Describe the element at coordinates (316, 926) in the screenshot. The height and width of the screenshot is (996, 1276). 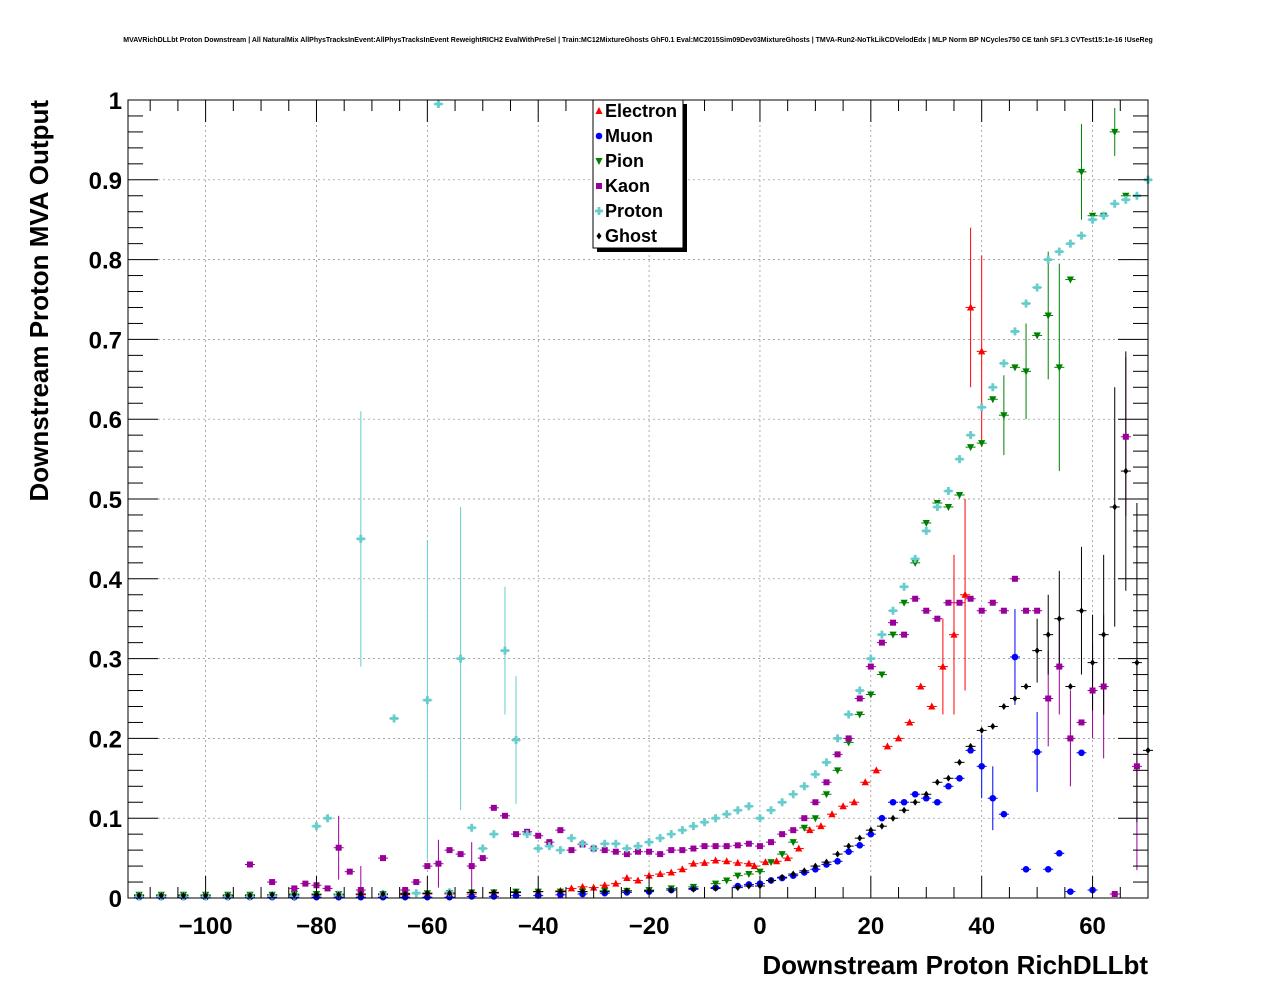
I see `x-tick-label: −80` at that location.